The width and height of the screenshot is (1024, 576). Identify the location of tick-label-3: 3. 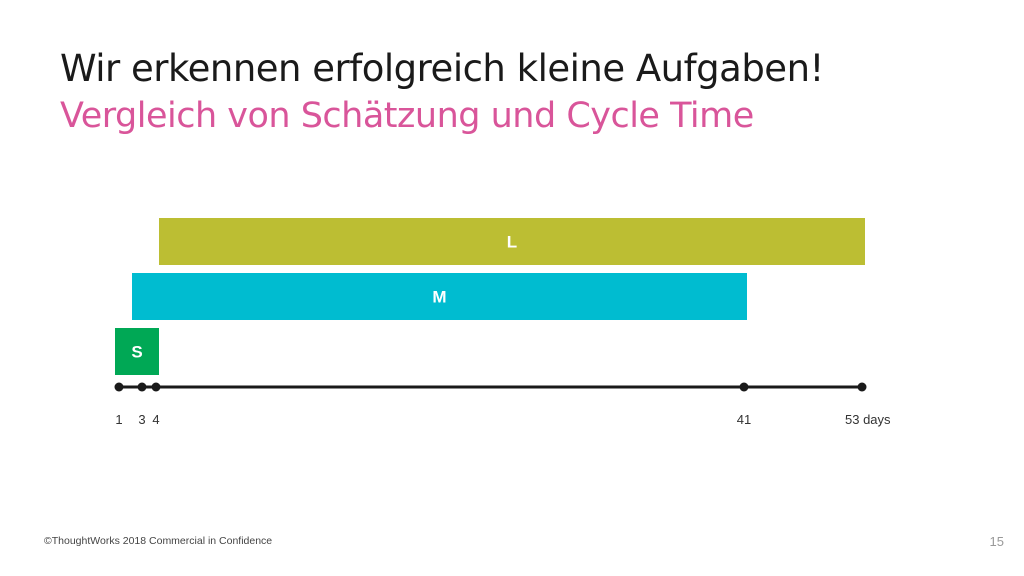
(141, 419).